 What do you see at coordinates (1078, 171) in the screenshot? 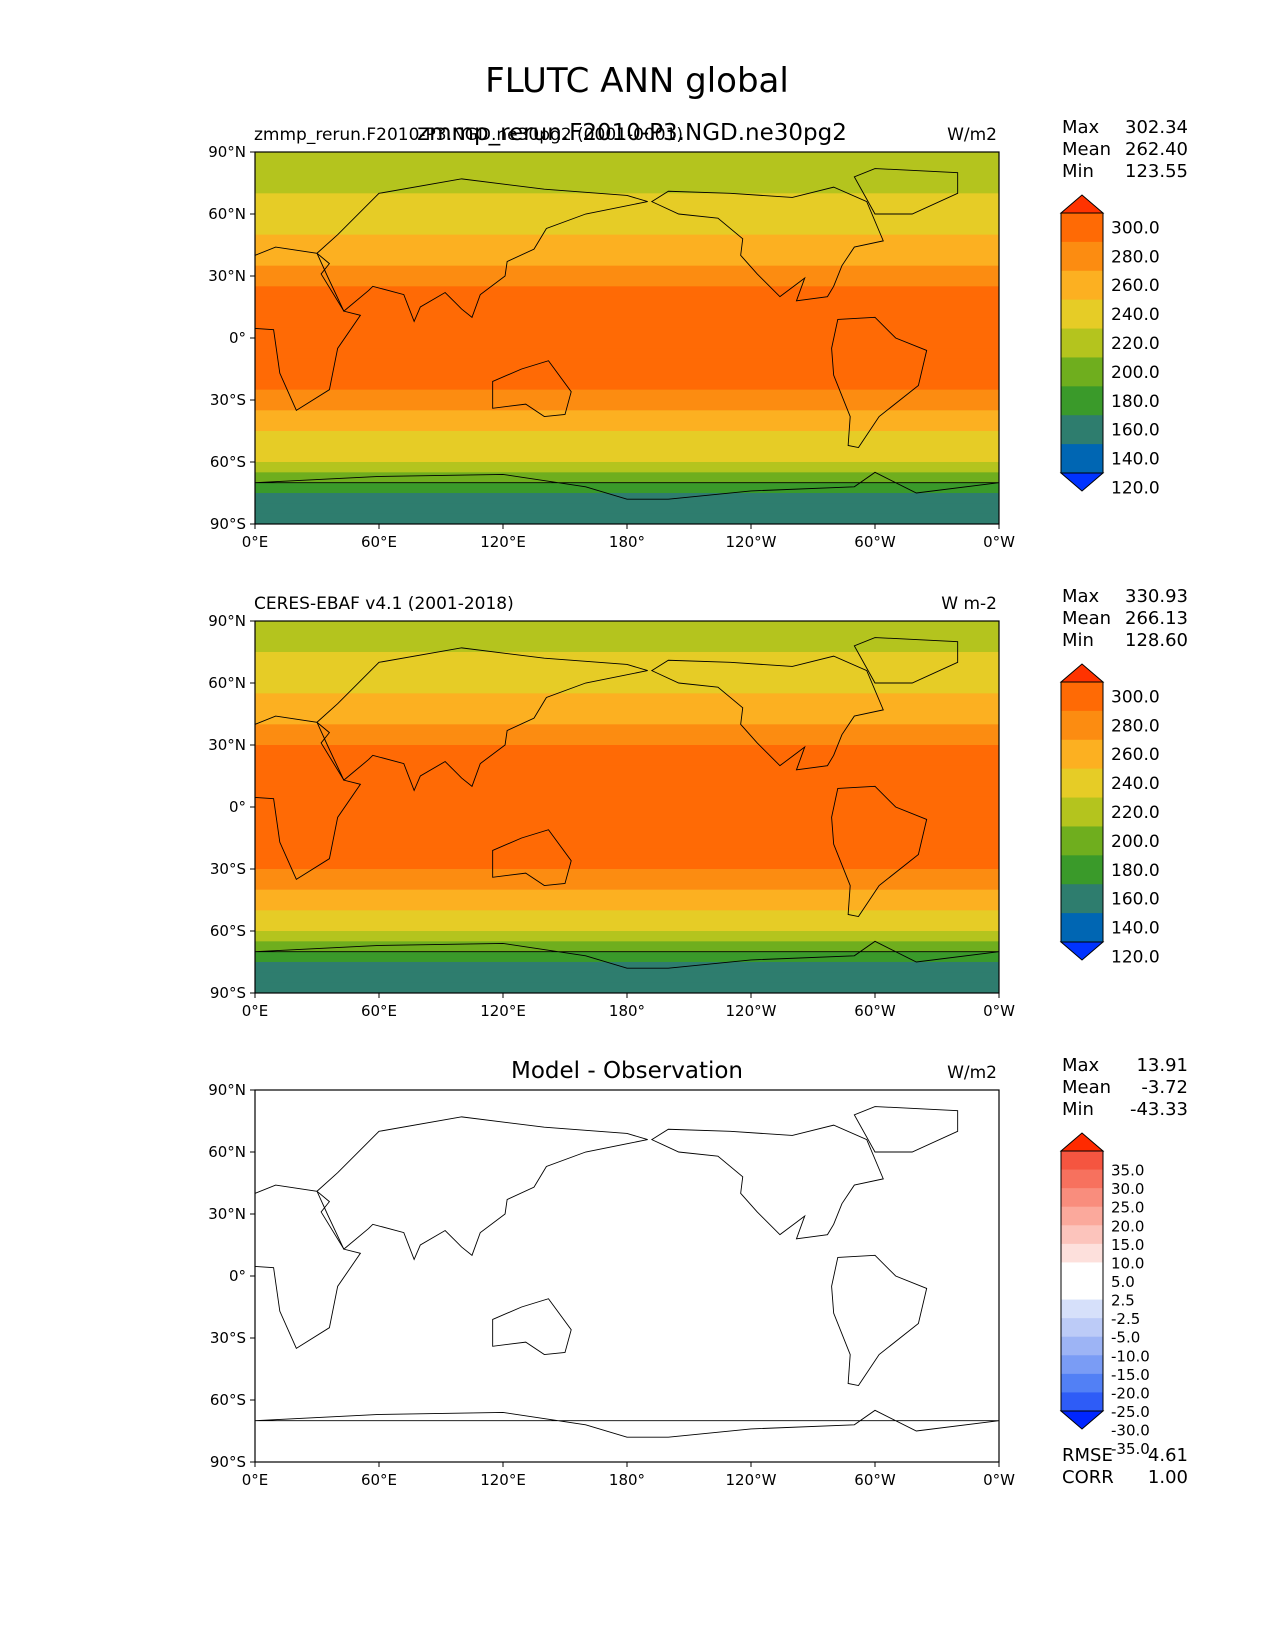
I see `stat-label: Min` at bounding box center [1078, 171].